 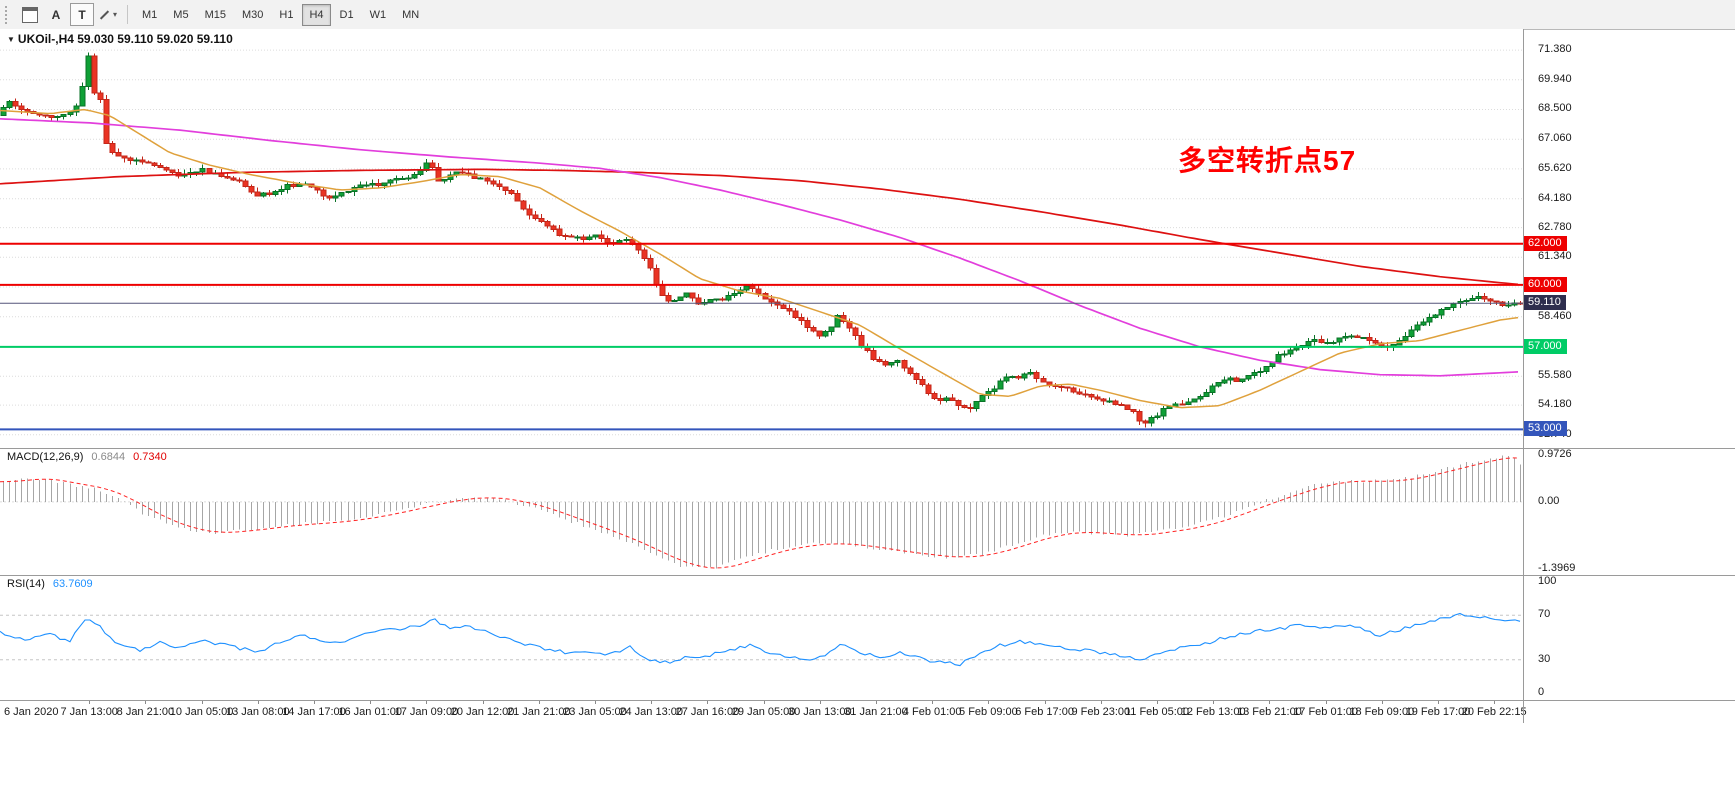 What do you see at coordinates (26, 584) in the screenshot?
I see `rsi-name: RSI(14)` at bounding box center [26, 584].